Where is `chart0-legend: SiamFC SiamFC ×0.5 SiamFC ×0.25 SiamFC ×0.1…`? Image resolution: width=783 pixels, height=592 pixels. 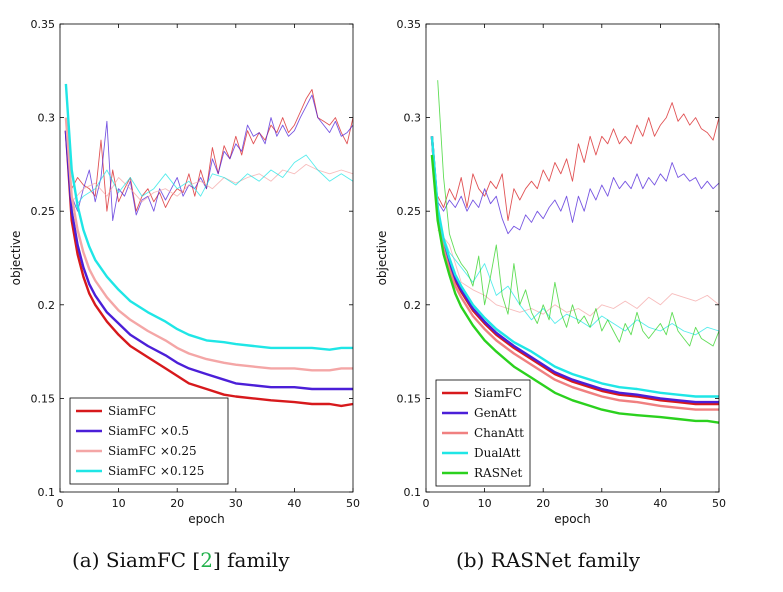
chart0-legend: SiamFC SiamFC ×0.5 SiamFC ×0.25 SiamFC ×0.1… is located at coordinates (149, 441).